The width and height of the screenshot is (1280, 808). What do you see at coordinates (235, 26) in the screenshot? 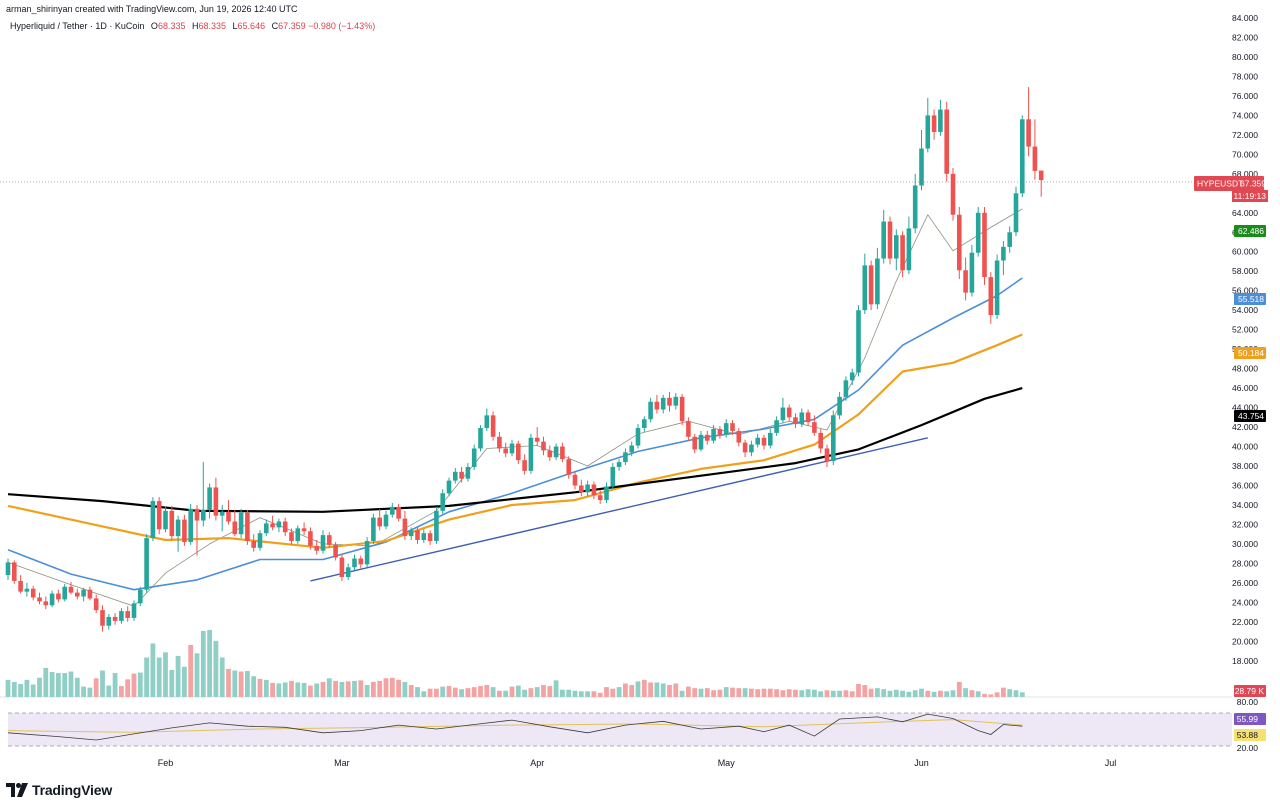
I see `low-label: L` at bounding box center [235, 26].